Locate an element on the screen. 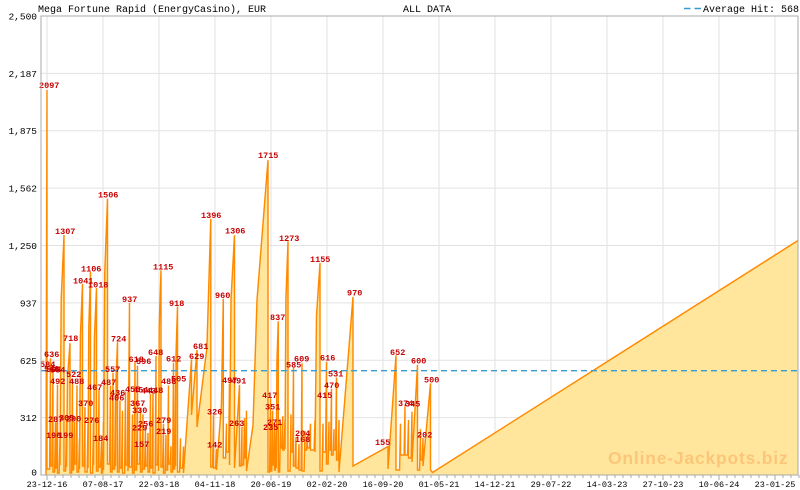 The image size is (800, 490). svg-text: 263 is located at coordinates (236, 424).